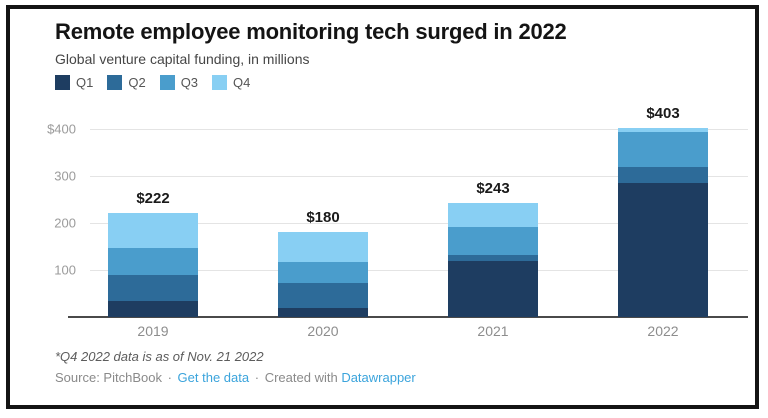 The image size is (768, 418). What do you see at coordinates (137, 82) in the screenshot?
I see `legend-label: Q2` at bounding box center [137, 82].